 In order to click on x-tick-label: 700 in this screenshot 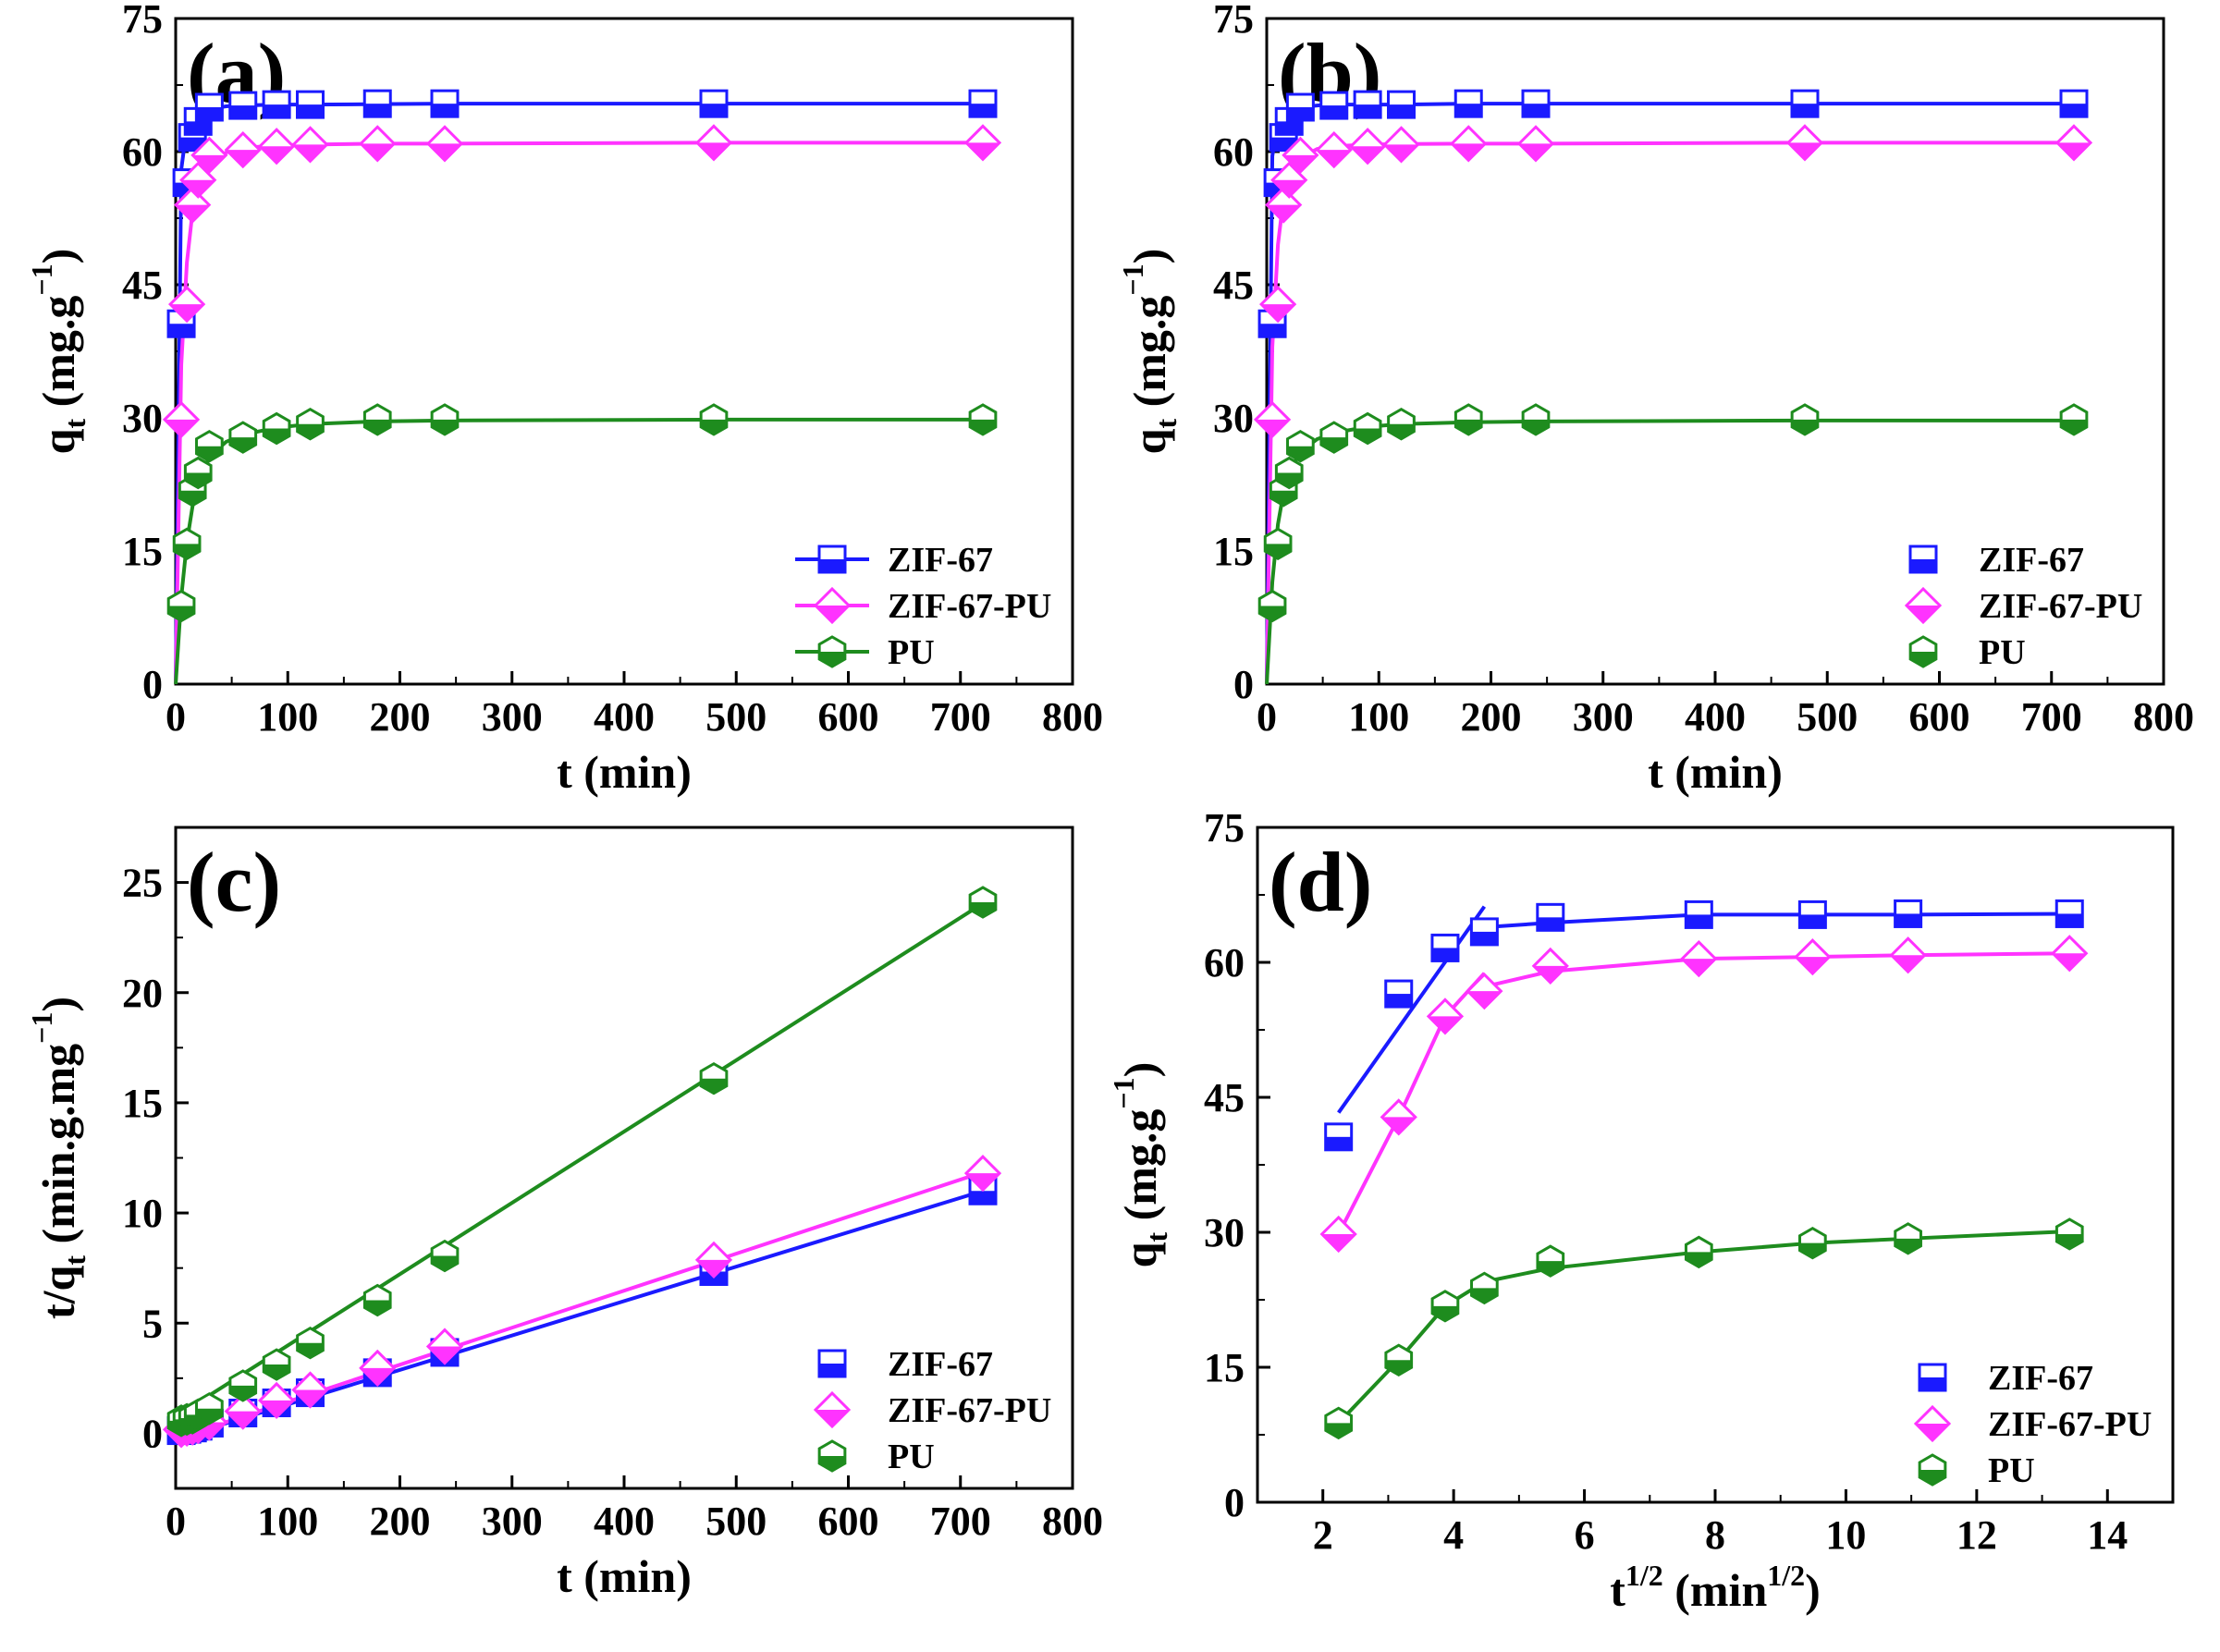, I will do `click(960, 1521)`.